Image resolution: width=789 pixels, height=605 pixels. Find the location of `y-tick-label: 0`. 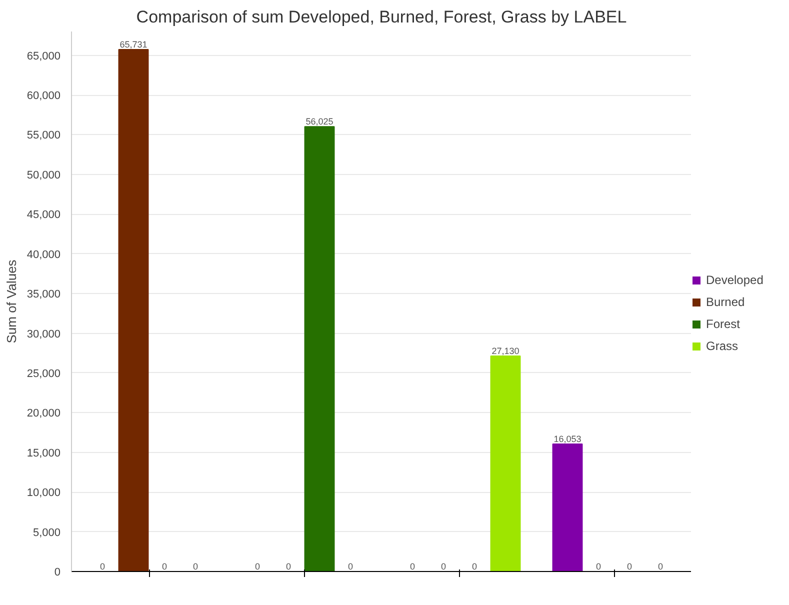

y-tick-label: 0 is located at coordinates (57, 572).